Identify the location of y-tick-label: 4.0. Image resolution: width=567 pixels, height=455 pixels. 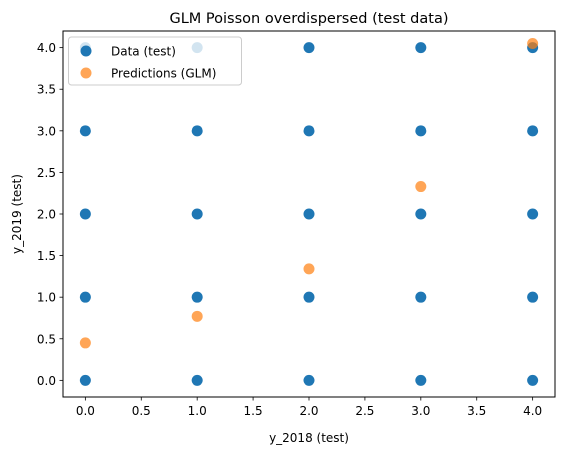
(46, 48).